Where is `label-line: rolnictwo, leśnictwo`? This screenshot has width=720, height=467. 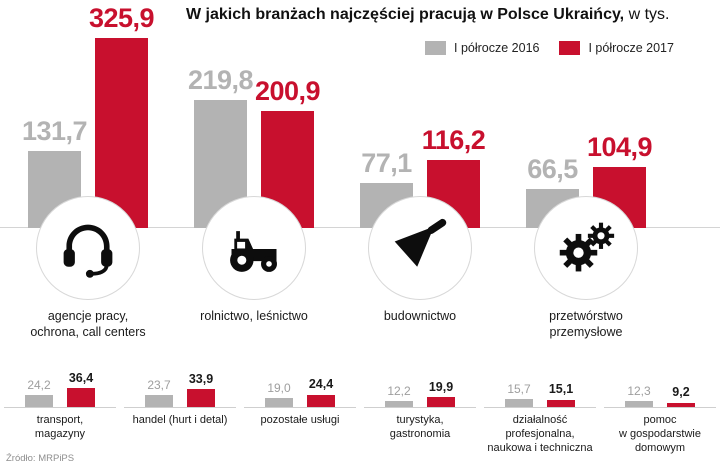
label-line: rolnictwo, leśnictwo is located at coordinates (254, 316).